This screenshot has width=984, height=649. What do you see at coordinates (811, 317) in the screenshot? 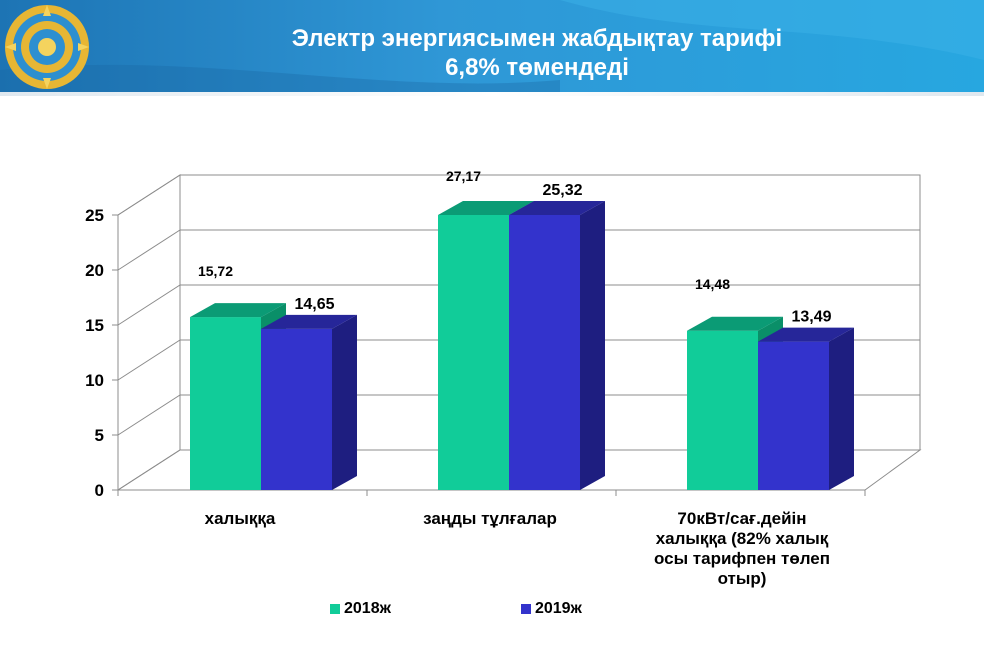
I see `data-label-2019-2: 13,49` at bounding box center [811, 317].